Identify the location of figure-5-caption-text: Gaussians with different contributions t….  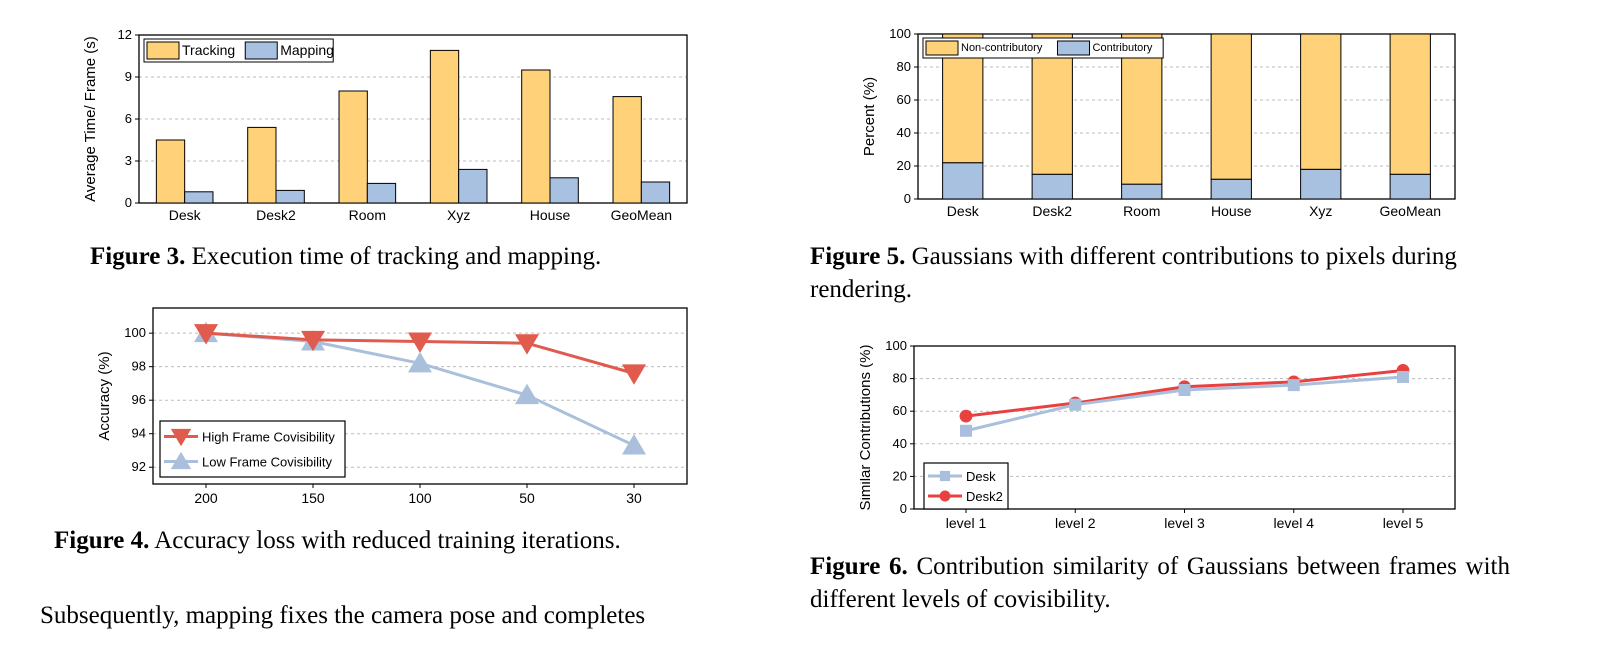
(1133, 273).